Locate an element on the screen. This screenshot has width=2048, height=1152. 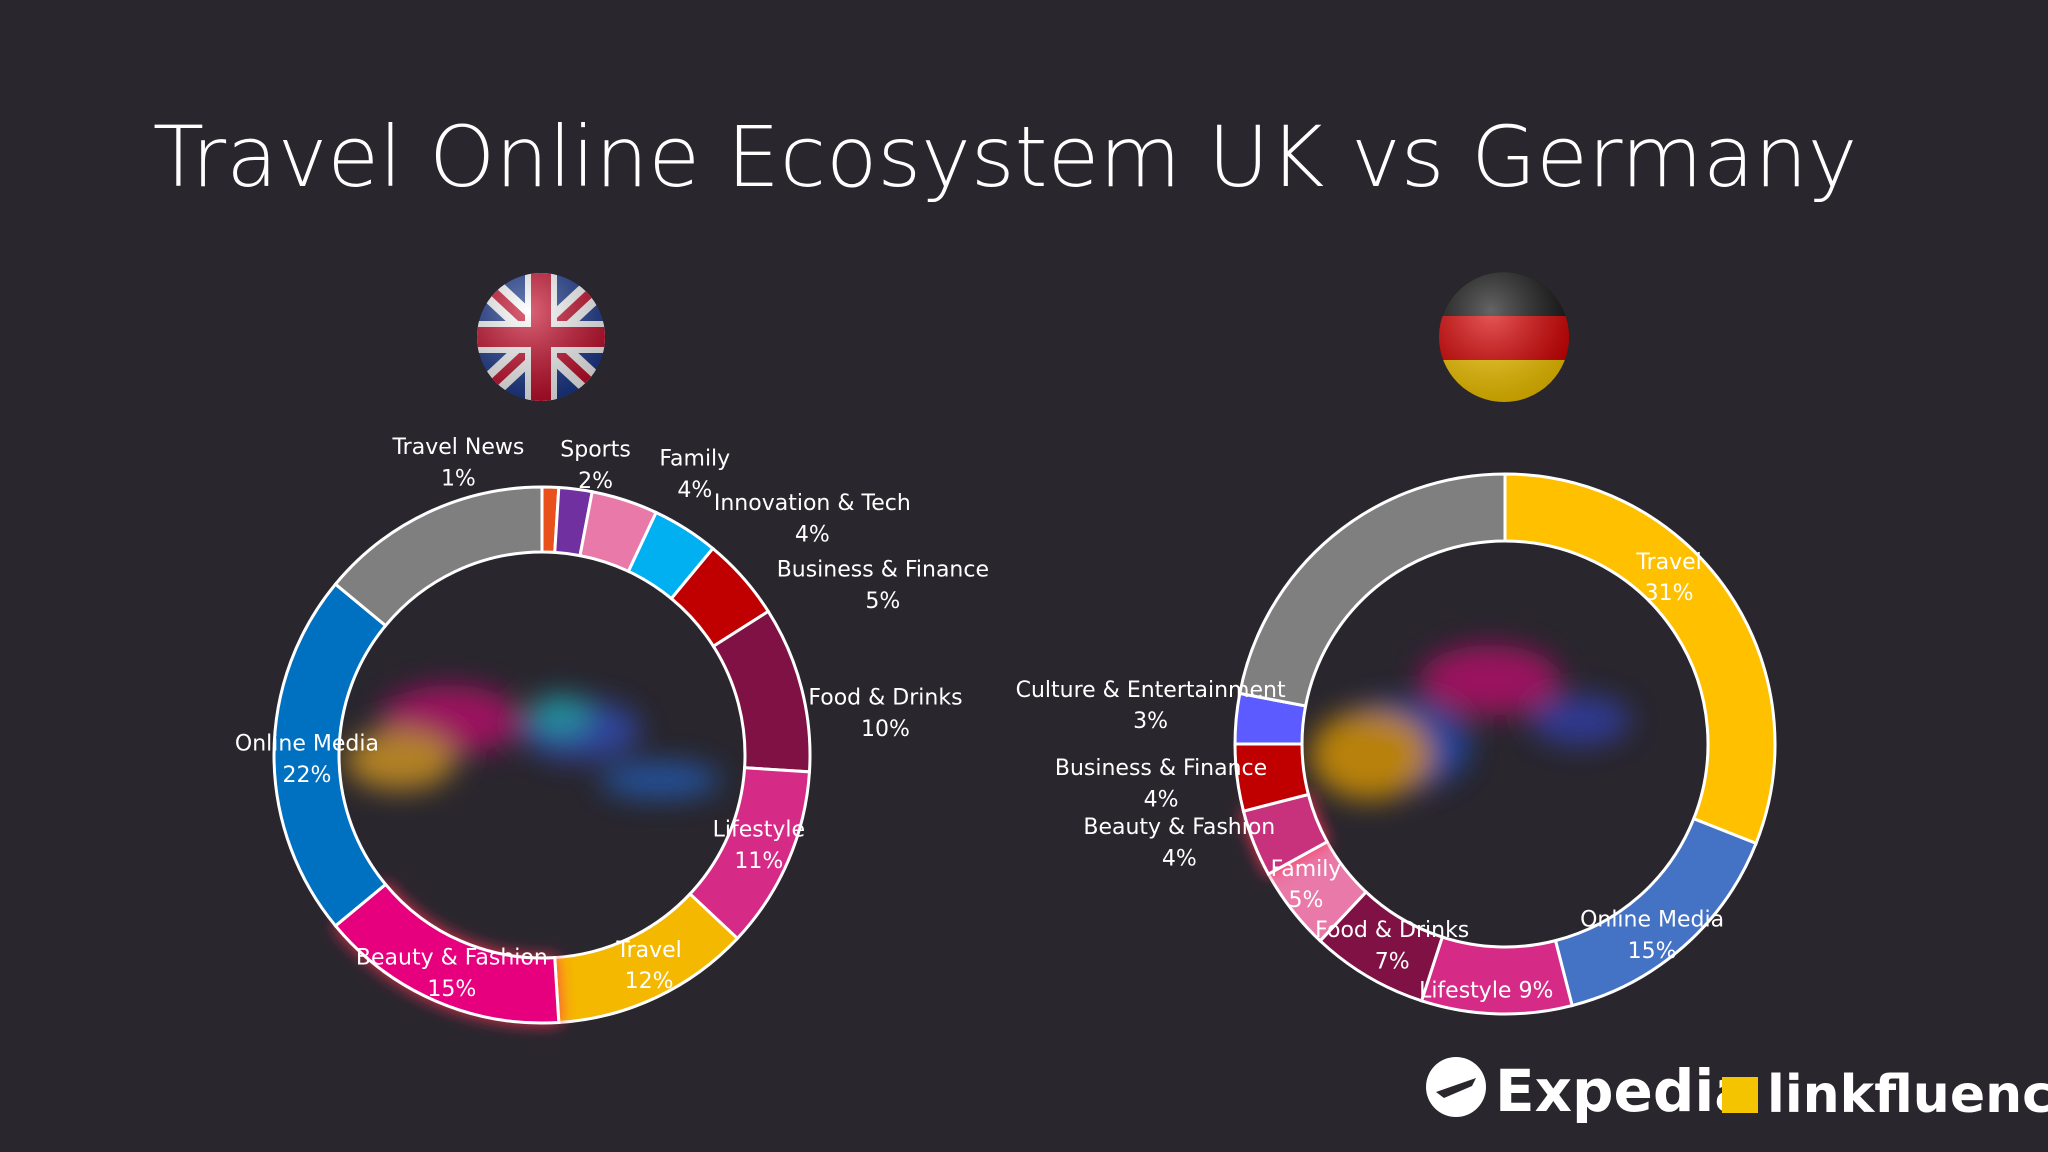
segment-label: Lifestyle 9% is located at coordinates (1486, 990).